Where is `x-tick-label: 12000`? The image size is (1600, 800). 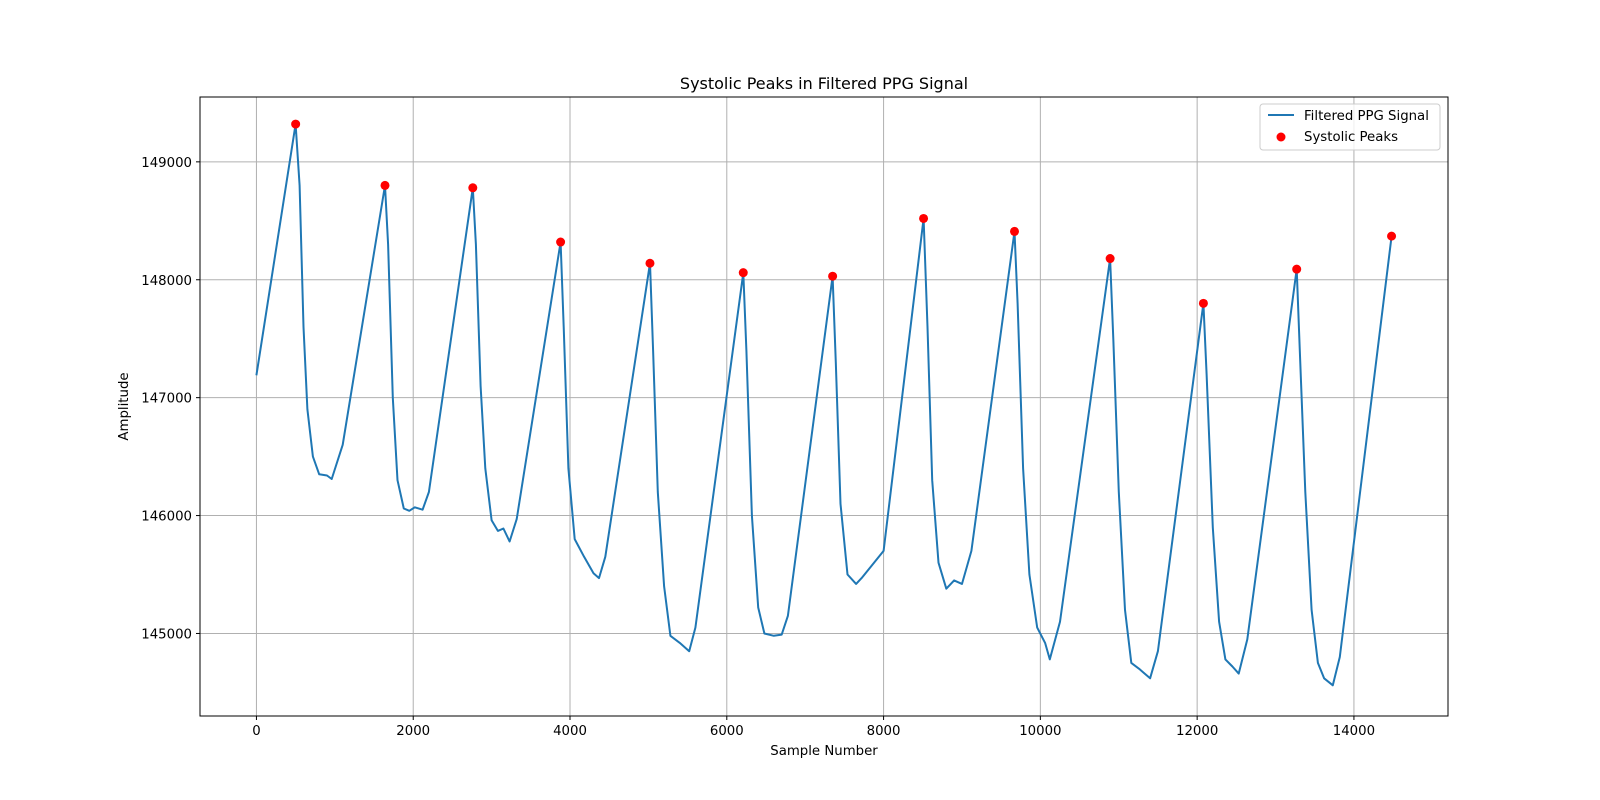
x-tick-label: 12000 is located at coordinates (1197, 731).